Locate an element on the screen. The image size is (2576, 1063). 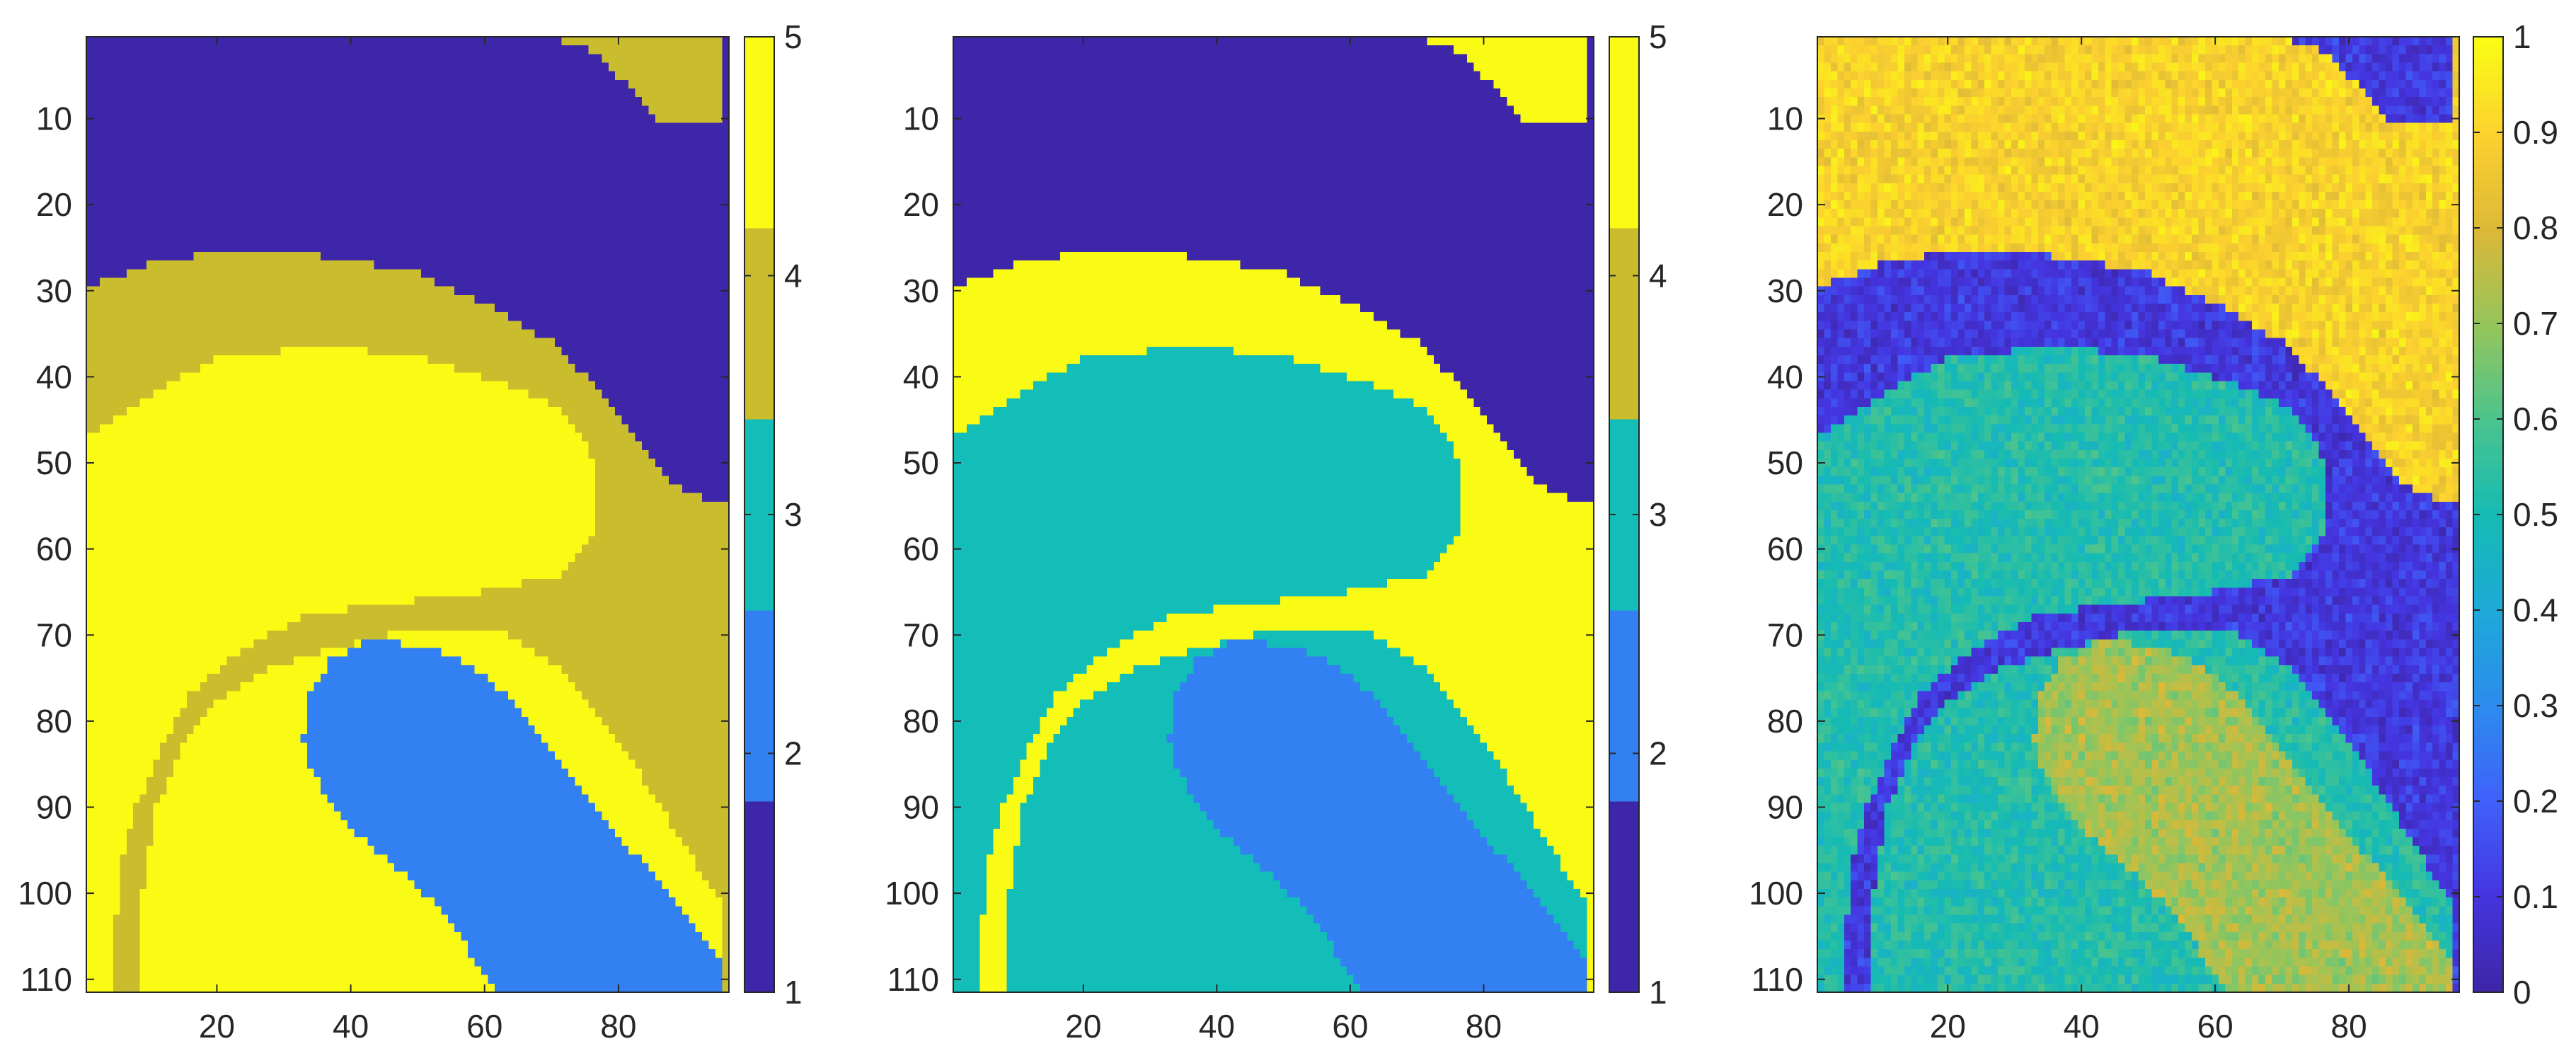
panel-1-xtick-label: 20 is located at coordinates (217, 1026).